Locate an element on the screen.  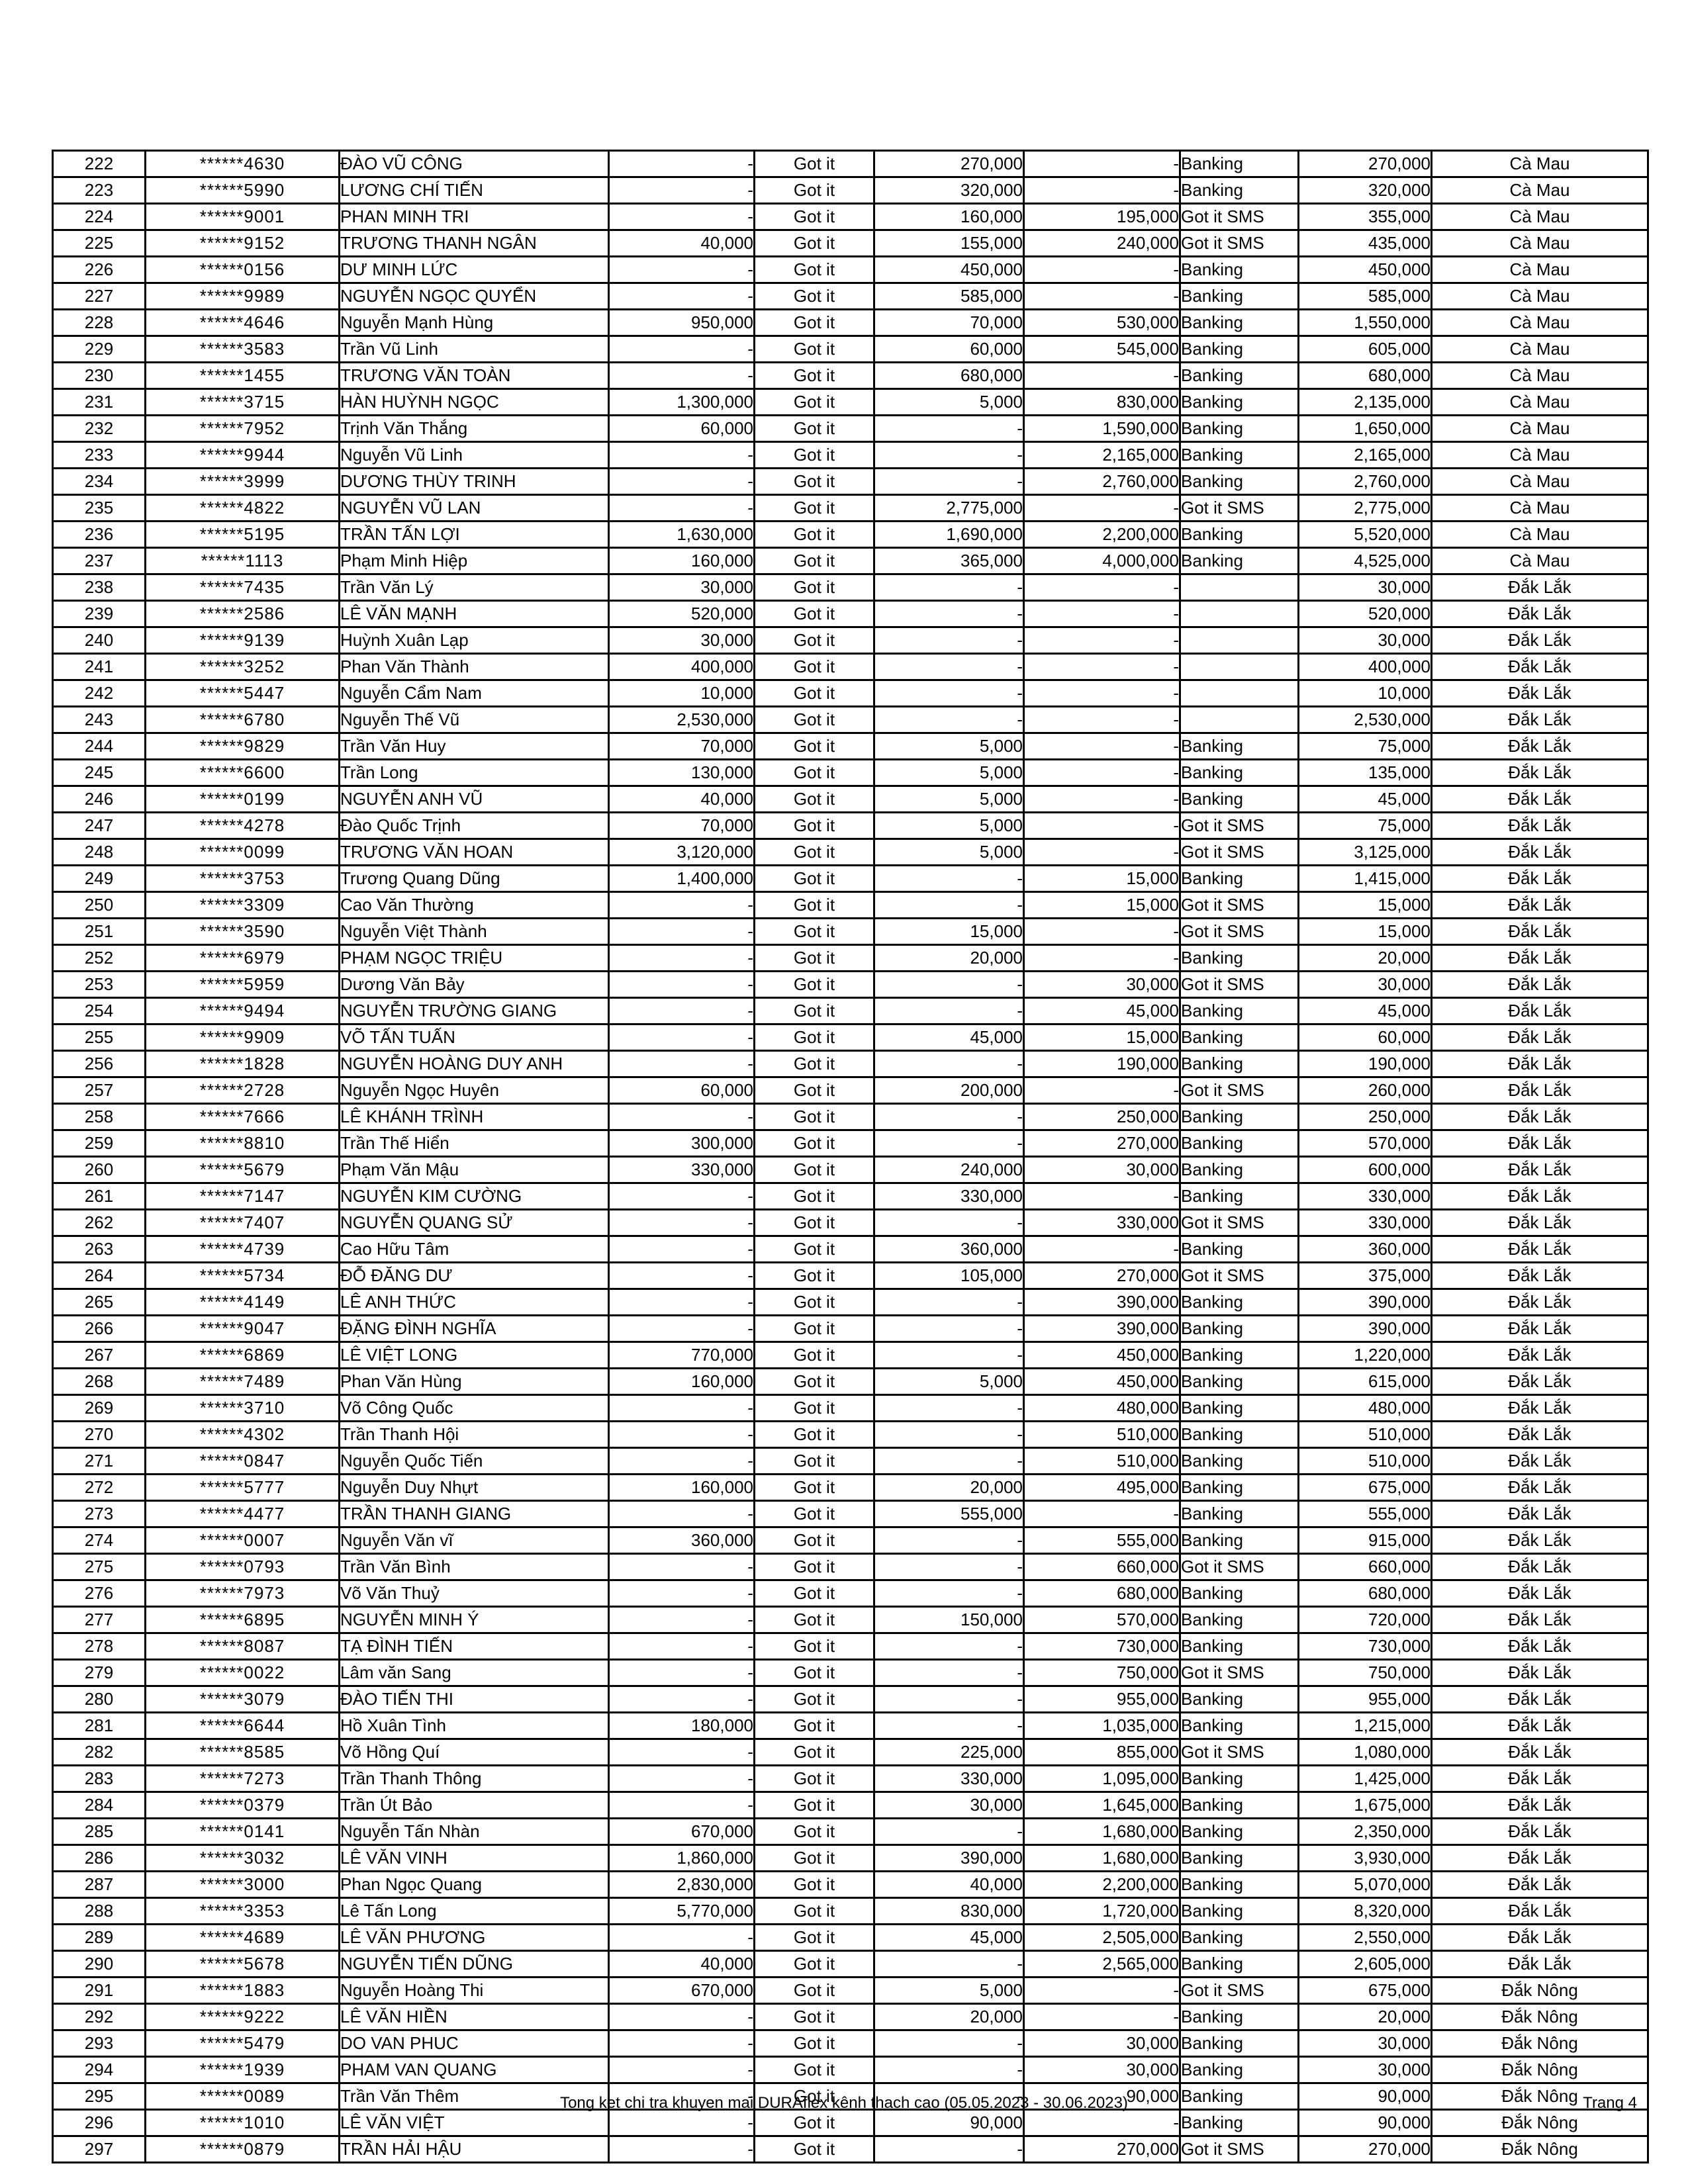
cell-name: Trần Thế Hiển is located at coordinates (474, 1143).